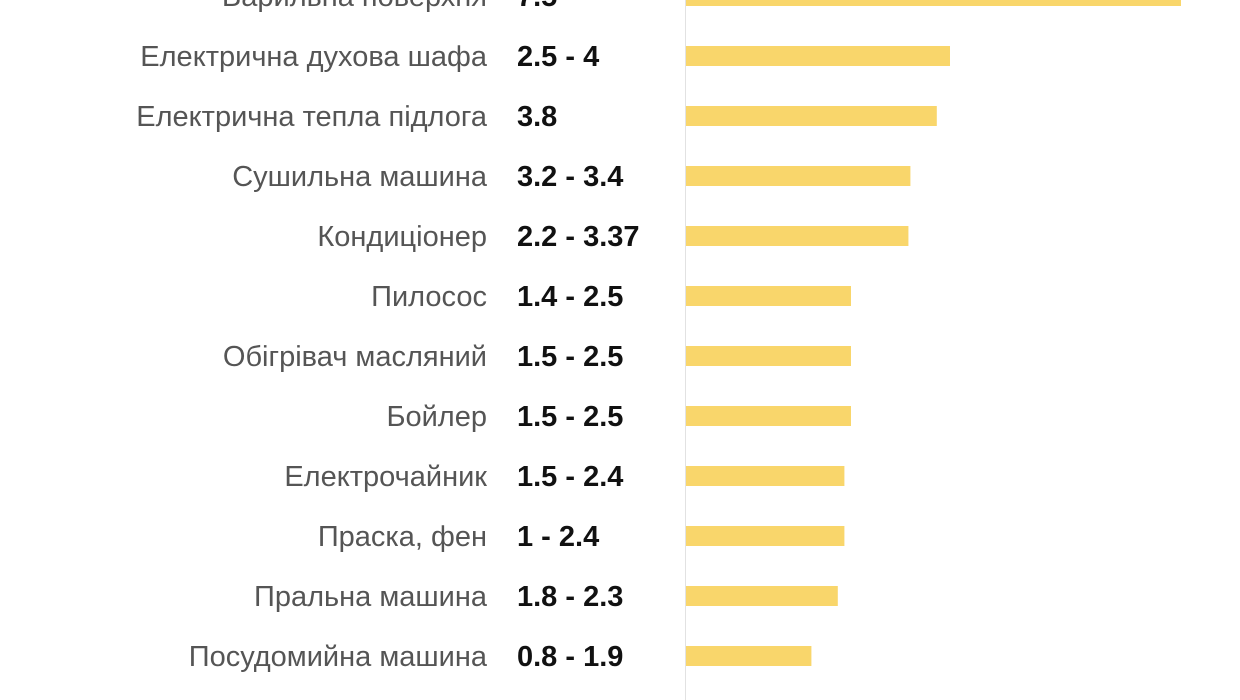 The image size is (1240, 700). I want to click on value-label-4: 1.4 - 2.5, so click(570, 297).